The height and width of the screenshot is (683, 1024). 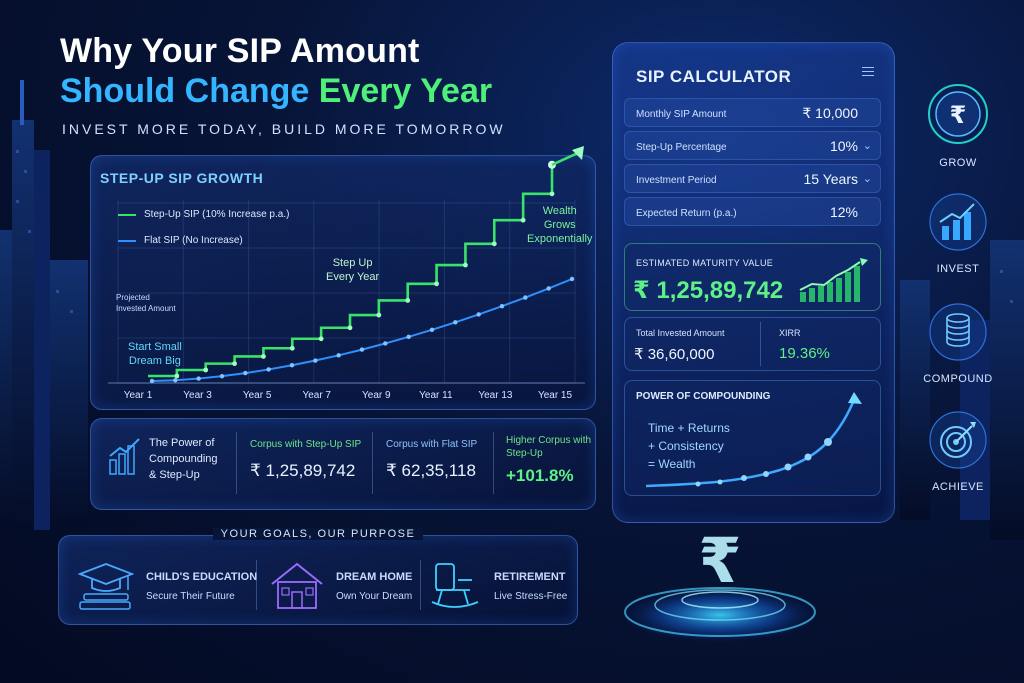 What do you see at coordinates (189, 91) in the screenshot?
I see `title-highlight-blue: Should Change` at bounding box center [189, 91].